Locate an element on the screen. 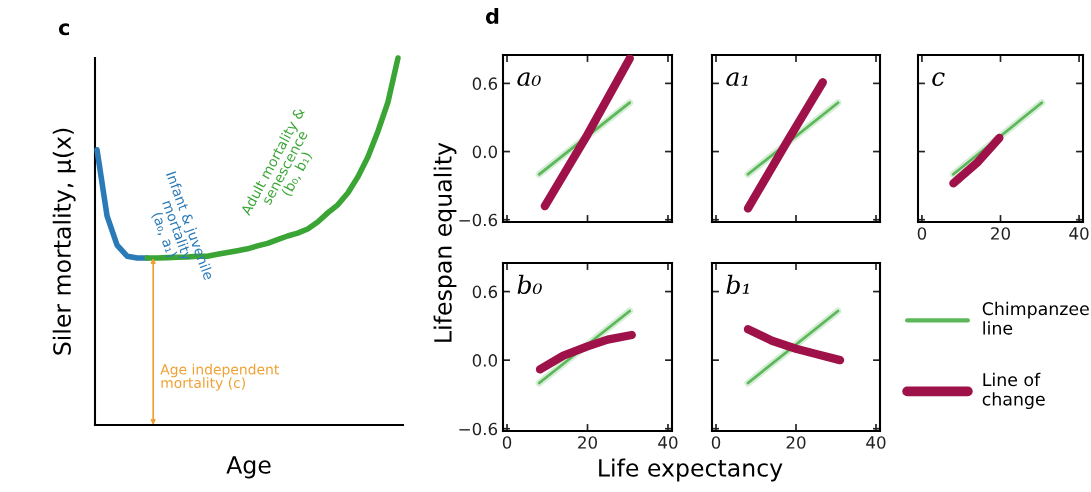 This screenshot has height=492, width=1091. chart-title: a₁ is located at coordinates (737, 79).